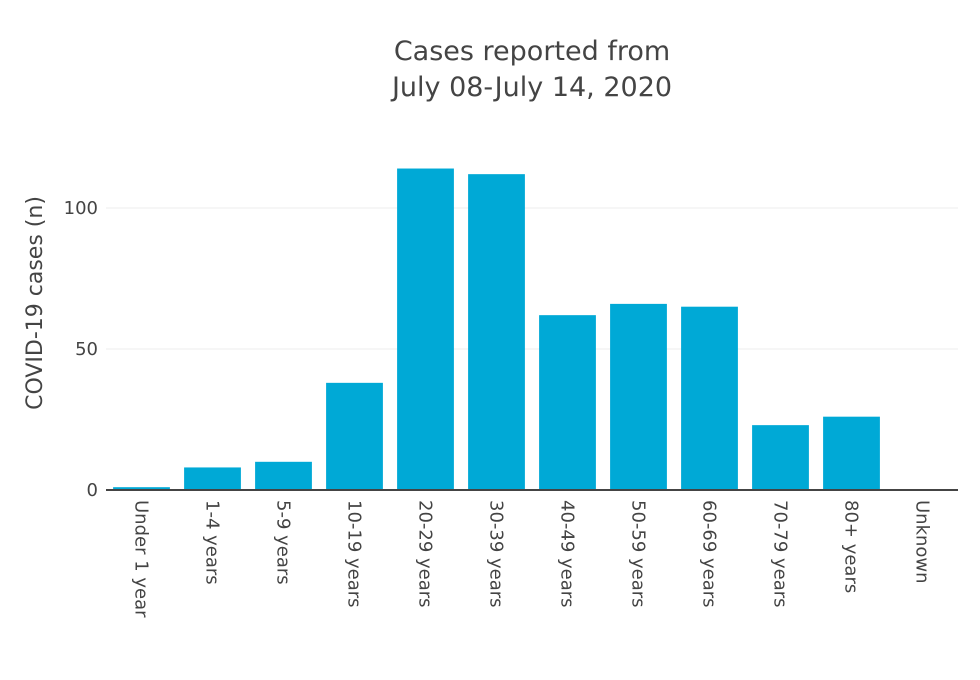  Describe the element at coordinates (709, 554) in the screenshot. I see `x-tick-label: 60-69 years` at that location.